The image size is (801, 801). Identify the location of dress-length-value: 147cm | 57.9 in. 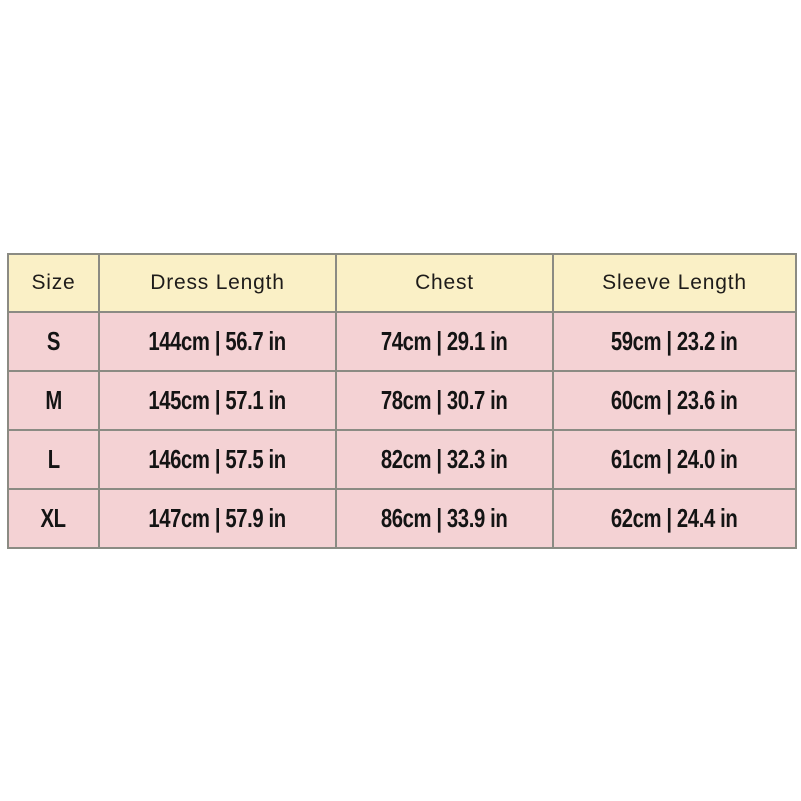
(217, 518).